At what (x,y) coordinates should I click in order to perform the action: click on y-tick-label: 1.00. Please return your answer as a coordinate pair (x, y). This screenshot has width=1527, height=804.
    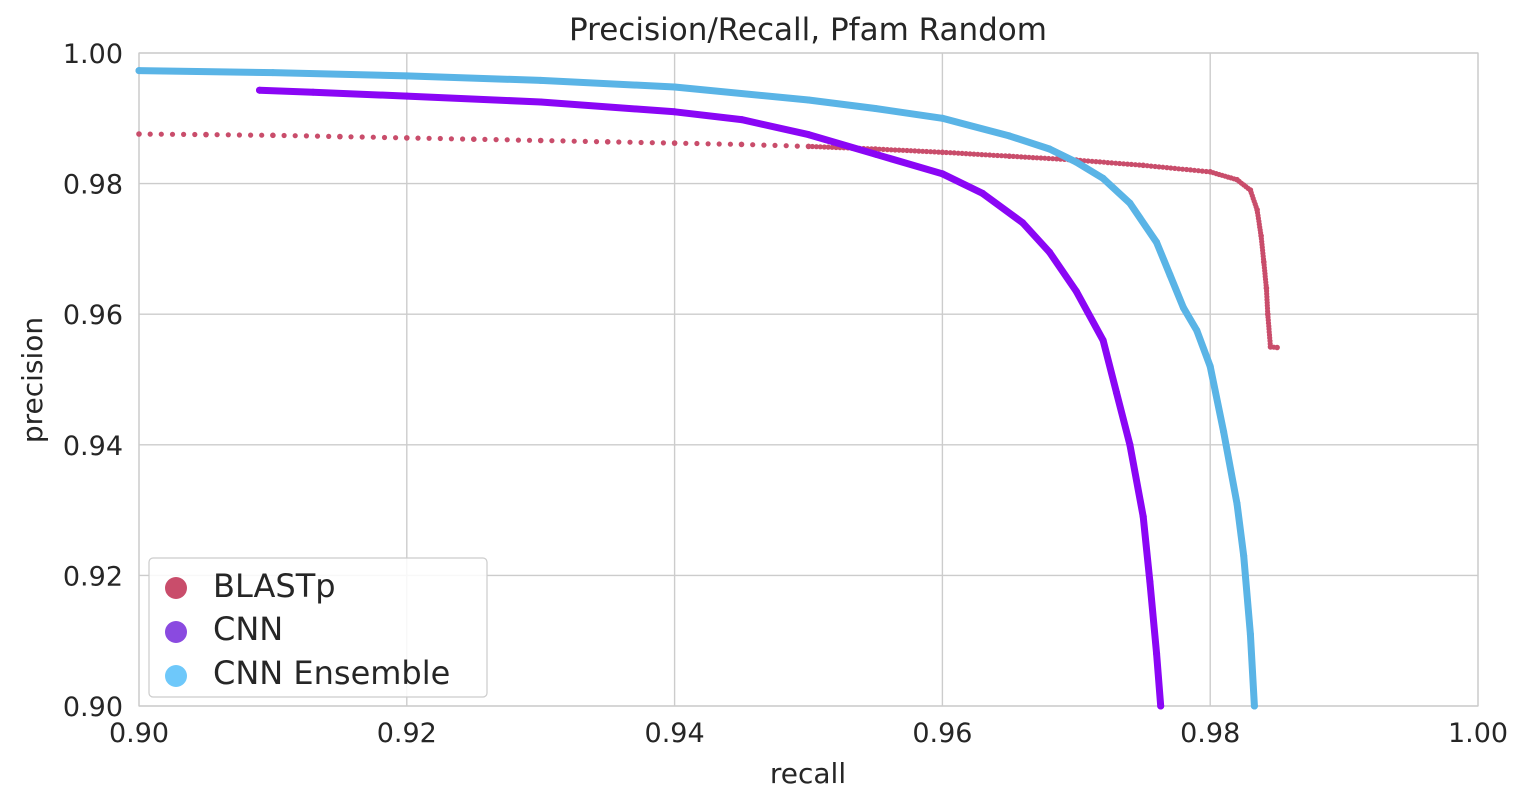
    Looking at the image, I should click on (93, 54).